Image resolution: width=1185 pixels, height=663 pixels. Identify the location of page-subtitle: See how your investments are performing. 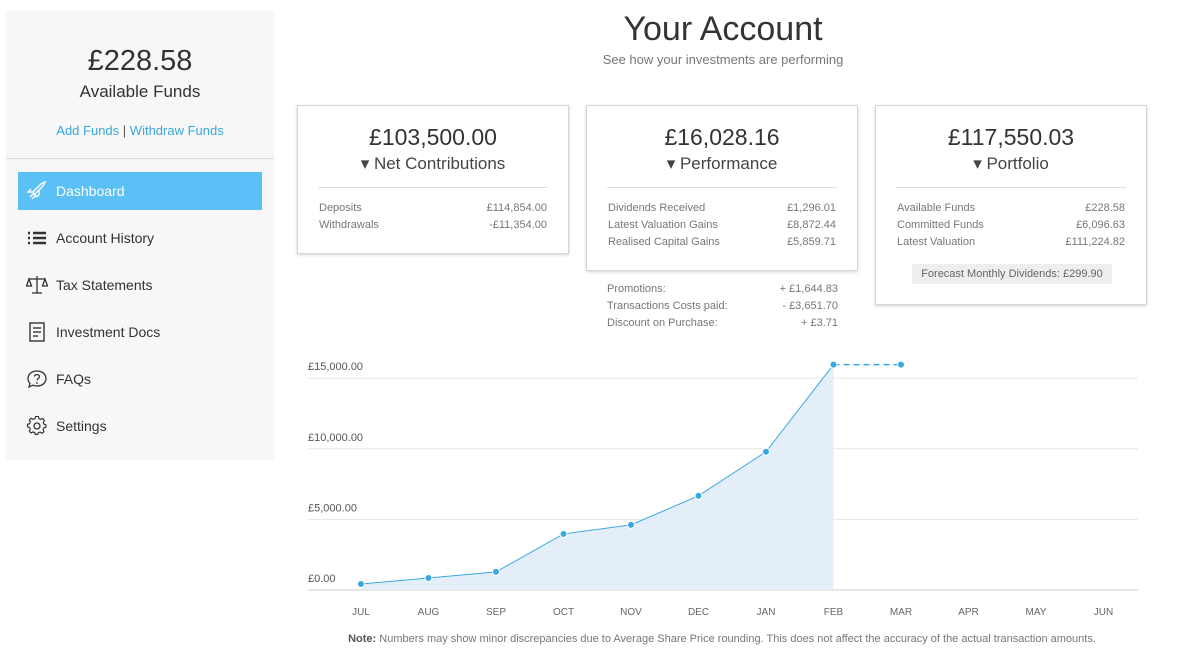
(723, 59).